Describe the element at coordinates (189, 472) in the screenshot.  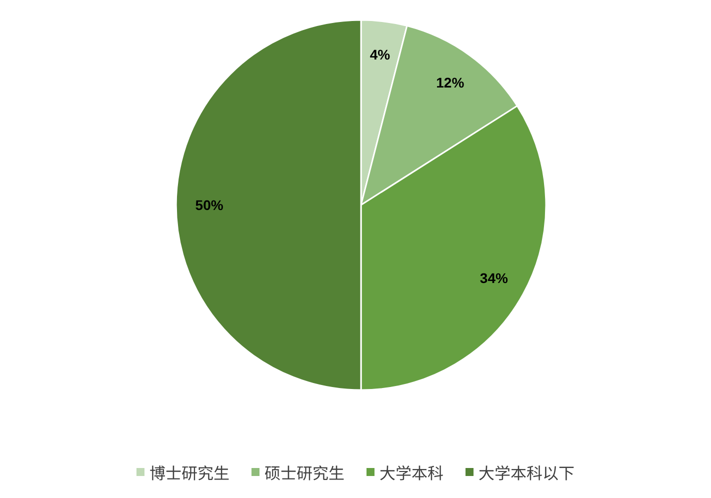
I see `legend-label: 博士研究生` at that location.